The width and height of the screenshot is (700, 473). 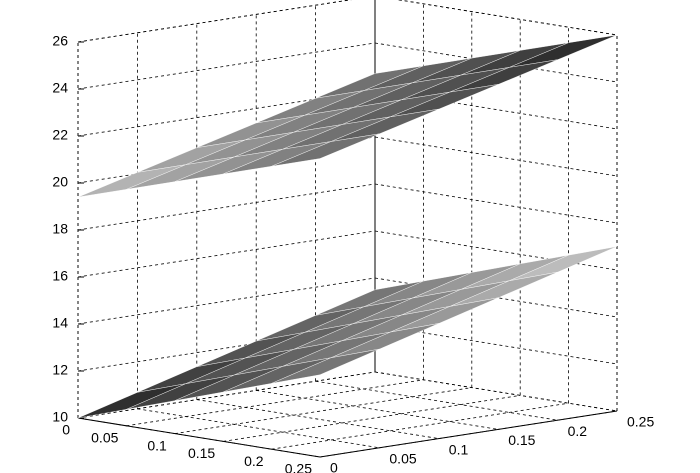 What do you see at coordinates (60, 182) in the screenshot?
I see `z-tick-label: 20` at bounding box center [60, 182].